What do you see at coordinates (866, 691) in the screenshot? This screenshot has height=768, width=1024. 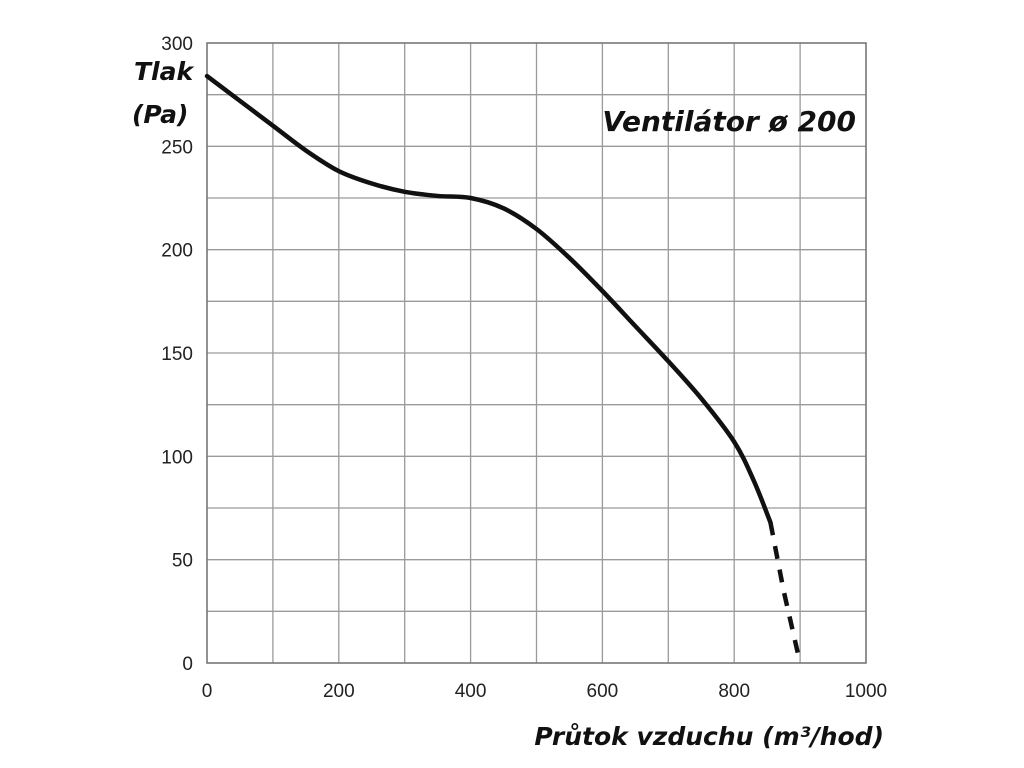 I see `x-tick-label: 1000` at bounding box center [866, 691].